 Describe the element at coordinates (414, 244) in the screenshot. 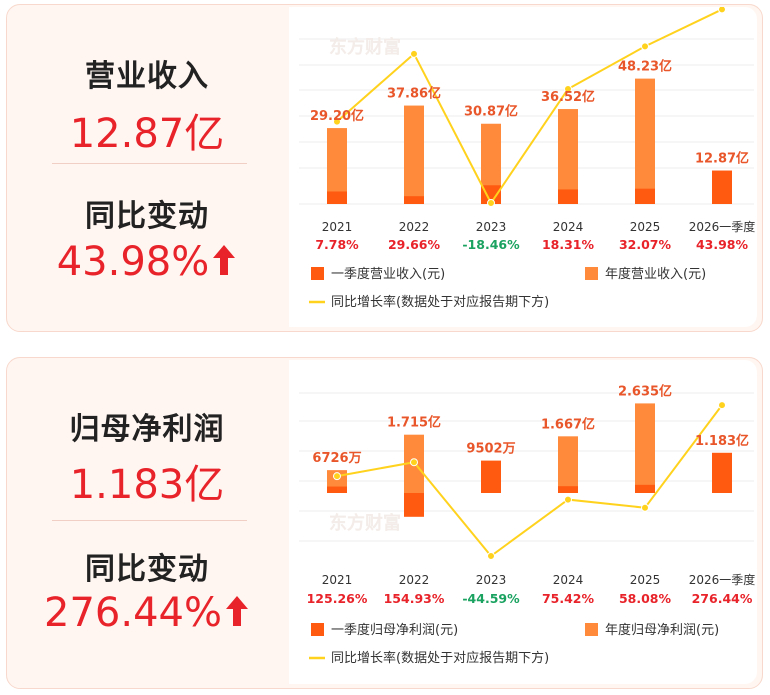

I see `growth-rate-label: 29.66%` at that location.